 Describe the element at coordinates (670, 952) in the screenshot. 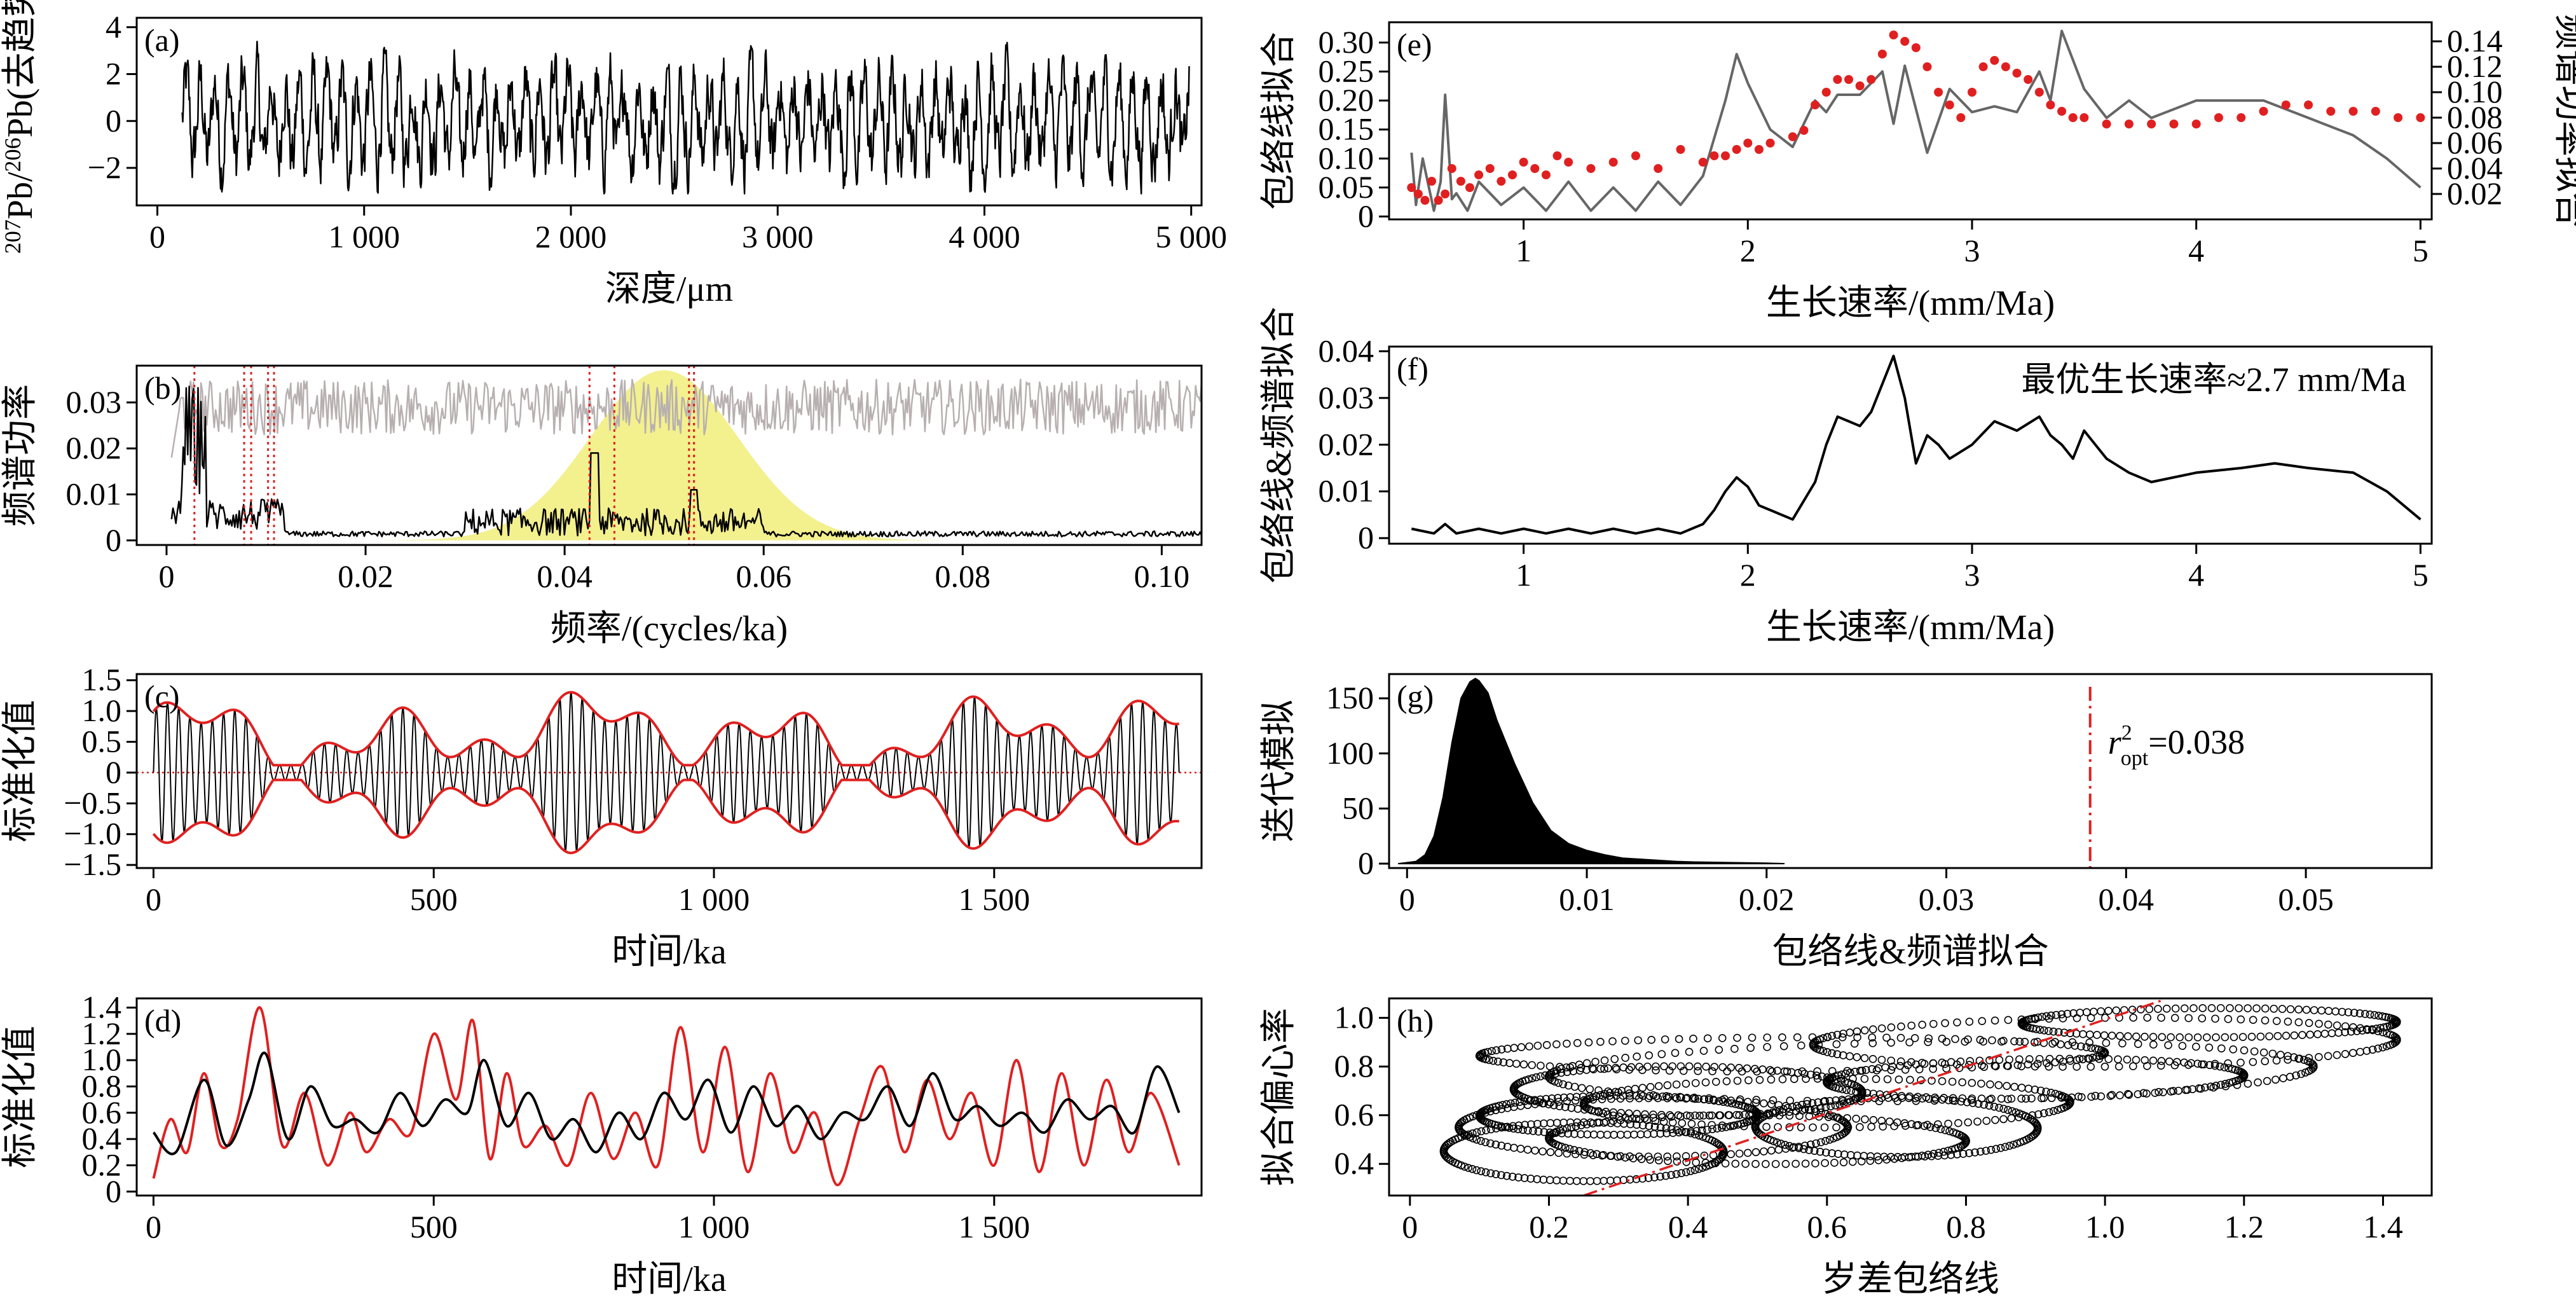

I see `x-axis-label: 时间/ka` at that location.